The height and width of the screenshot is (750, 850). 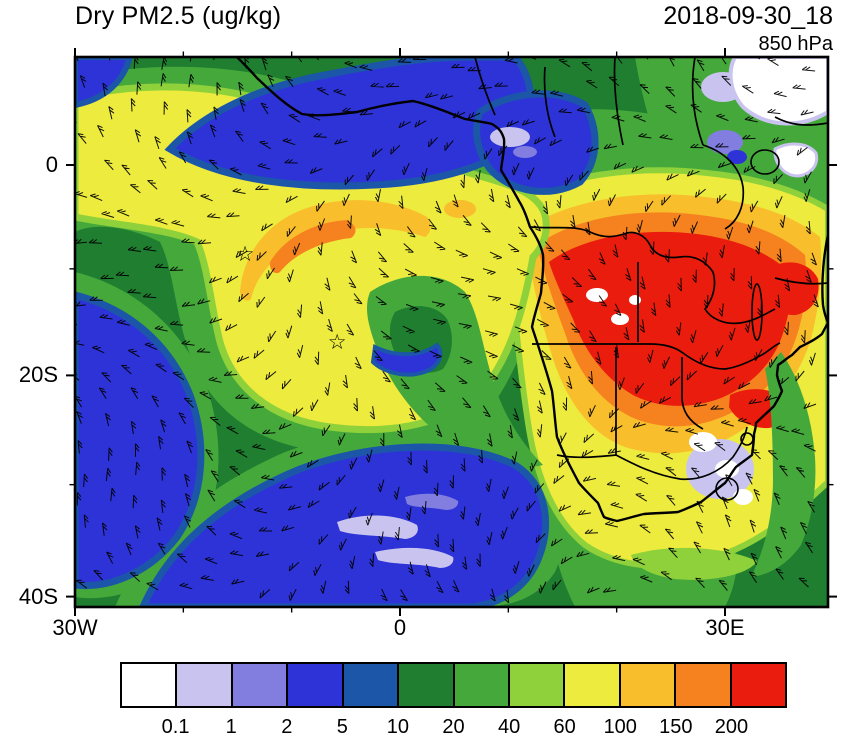 What do you see at coordinates (75, 627) in the screenshot?
I see `x-axis-label: 30W` at bounding box center [75, 627].